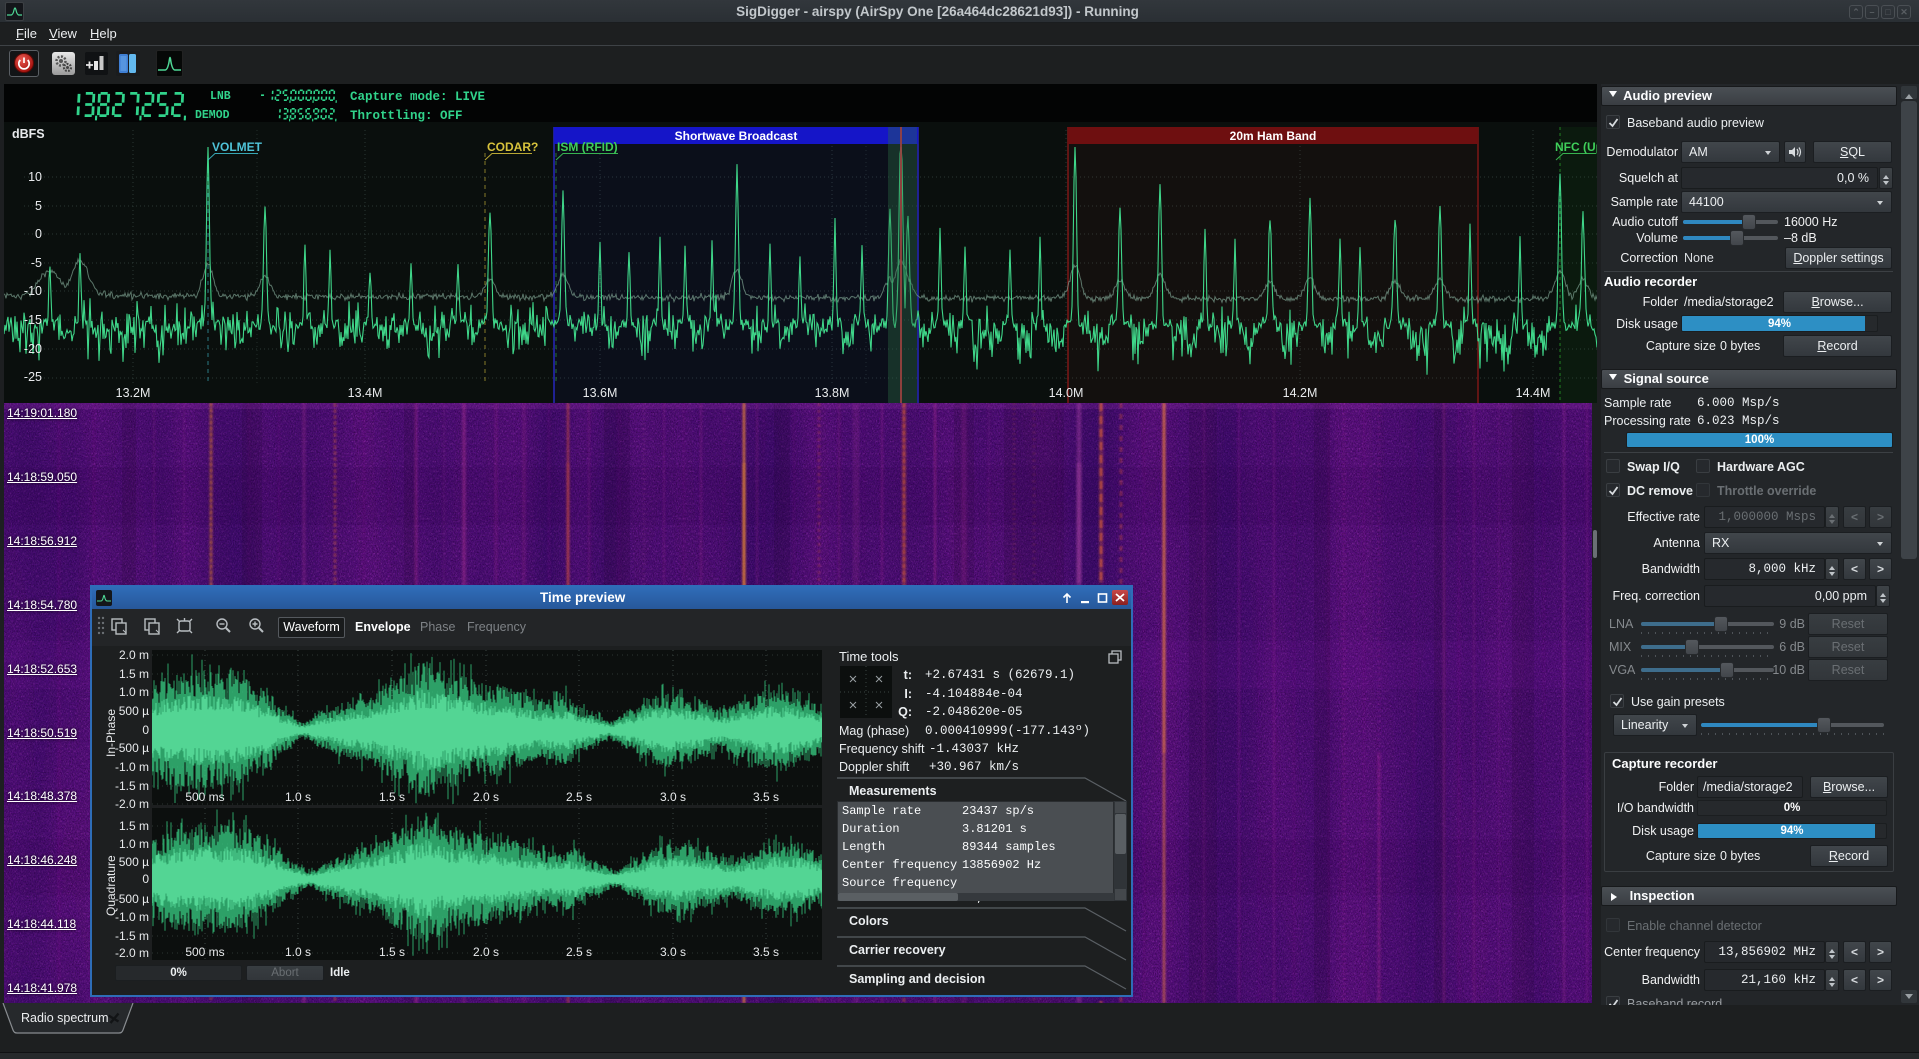  I want to click on svg-text: 20m Ham Band, so click(1273, 136).